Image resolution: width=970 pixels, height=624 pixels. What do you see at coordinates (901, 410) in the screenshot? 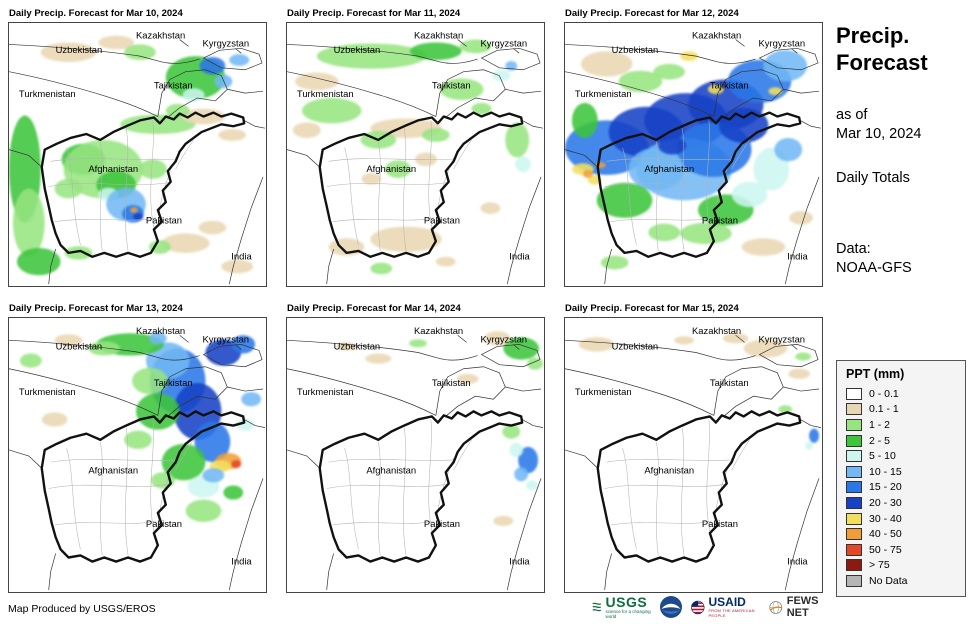
I see `legend-entry: 0.1 - 1` at bounding box center [901, 410].